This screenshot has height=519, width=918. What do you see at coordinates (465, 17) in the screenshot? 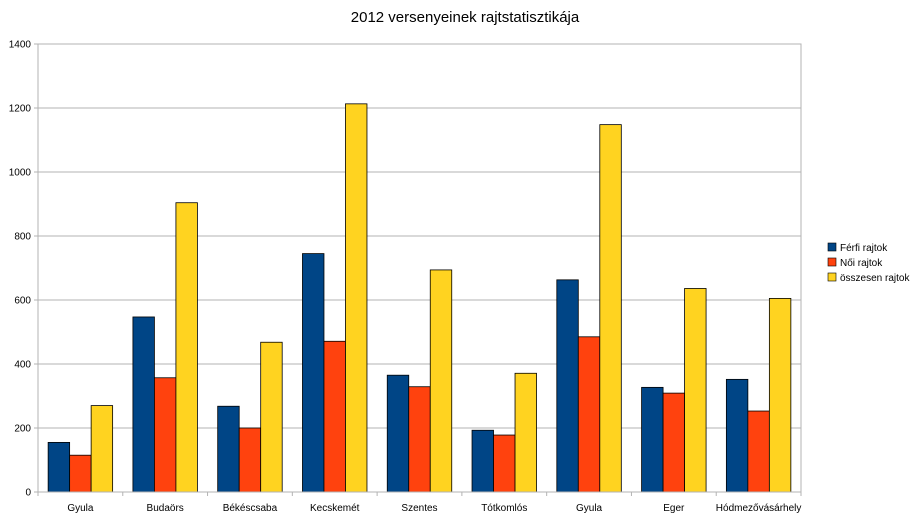
I see `chart-title: 2012 versenyeinek rajtstatisztikája` at bounding box center [465, 17].